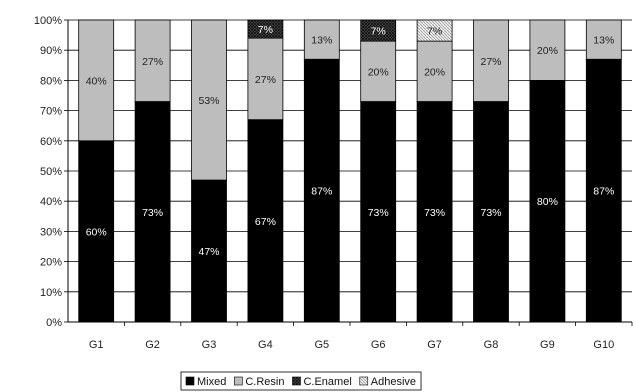 The width and height of the screenshot is (637, 392). I want to click on bar-c-resin-g10, so click(603, 39).